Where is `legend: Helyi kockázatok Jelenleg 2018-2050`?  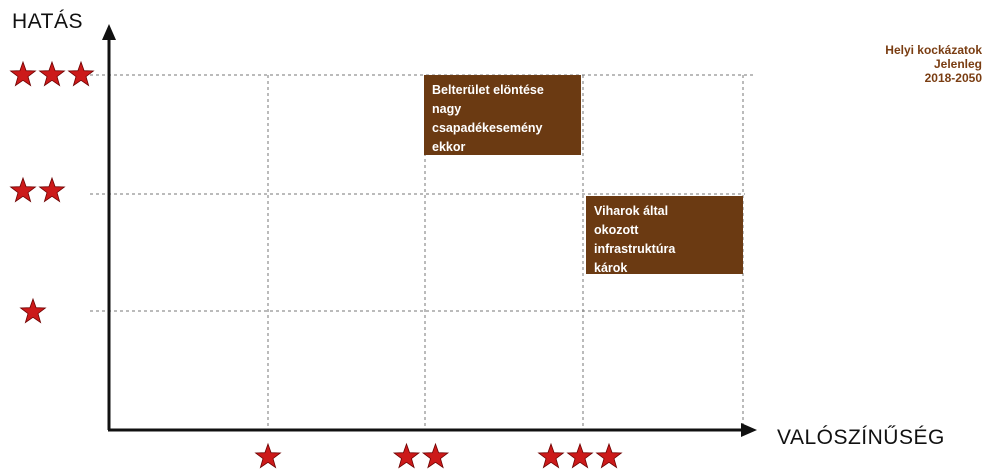
legend: Helyi kockázatok Jelenleg 2018-2050 is located at coordinates (933, 64).